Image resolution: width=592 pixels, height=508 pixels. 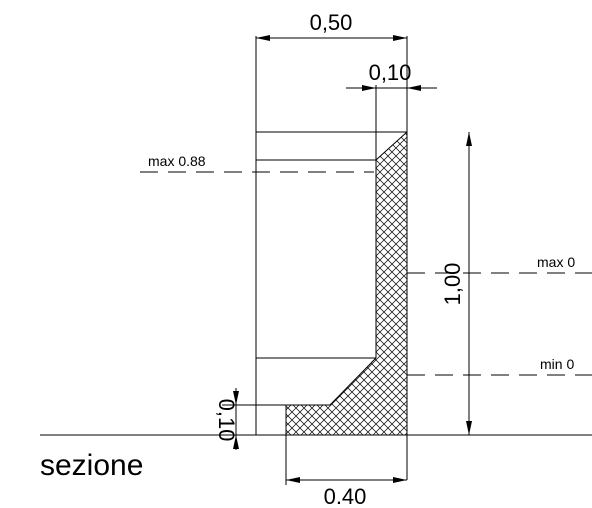 What do you see at coordinates (346, 283) in the screenshot?
I see `hatched-section` at bounding box center [346, 283].